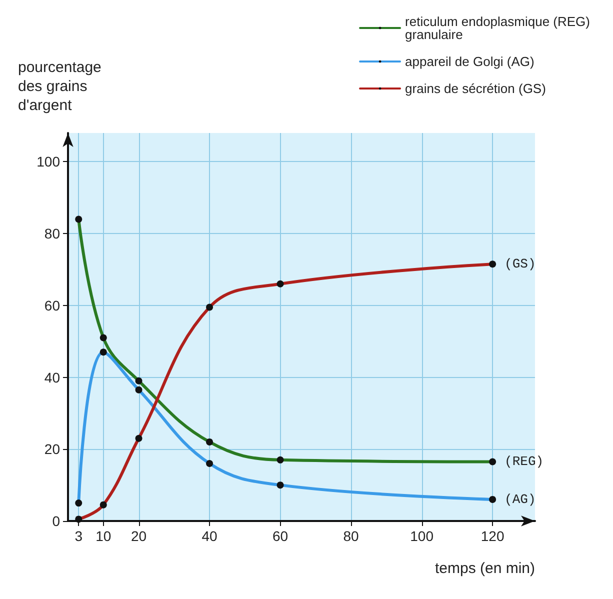  I want to click on legend-label: reticulum endoplasmique (REG) granulaire, so click(497, 28).